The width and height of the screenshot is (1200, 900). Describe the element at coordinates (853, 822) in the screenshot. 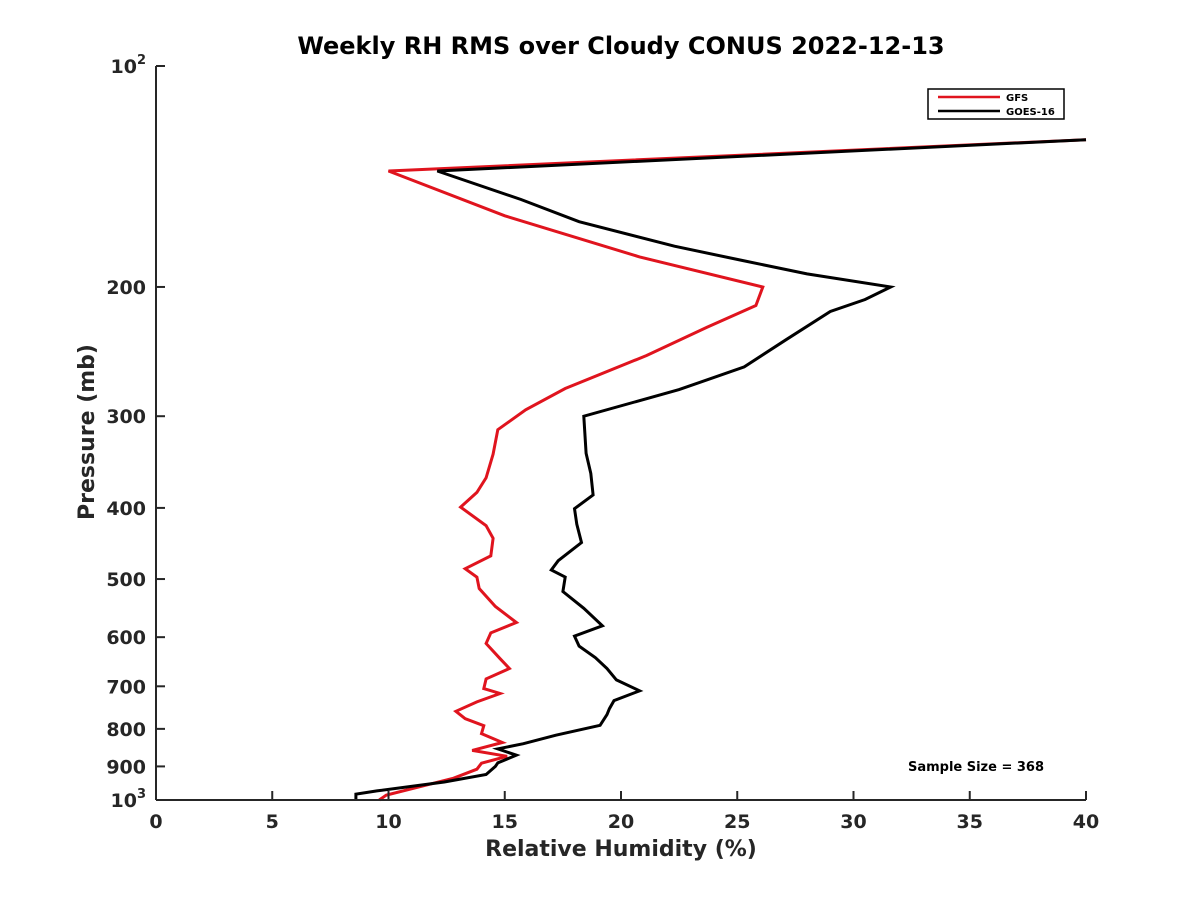

I see `x-tick-label: 30` at that location.